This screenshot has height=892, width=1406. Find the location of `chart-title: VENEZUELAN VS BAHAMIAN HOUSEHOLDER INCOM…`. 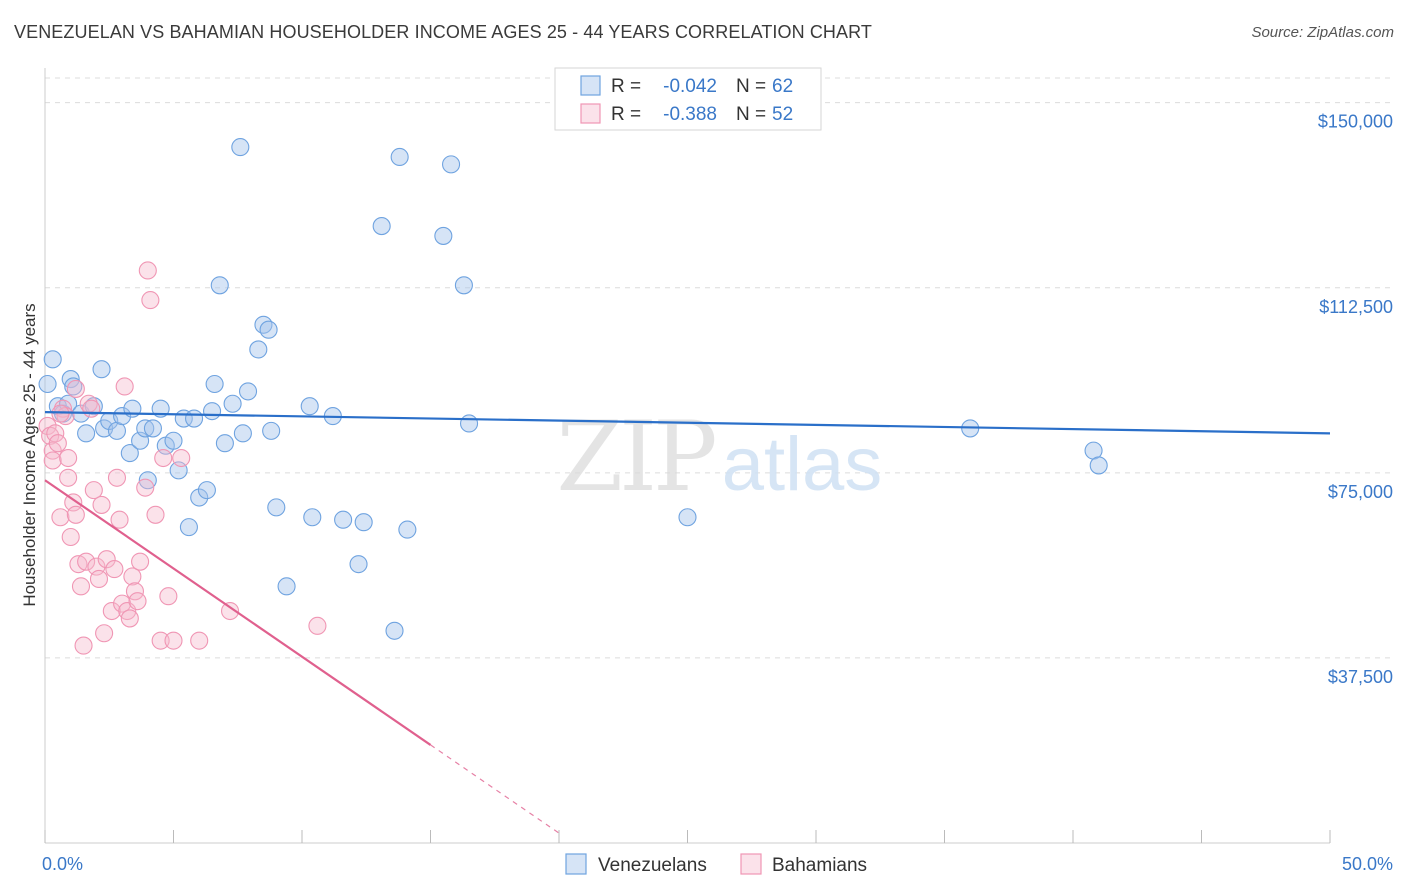

chart-title: VENEZUELAN VS BAHAMIAN HOUSEHOLDER INCOM… is located at coordinates (443, 32).